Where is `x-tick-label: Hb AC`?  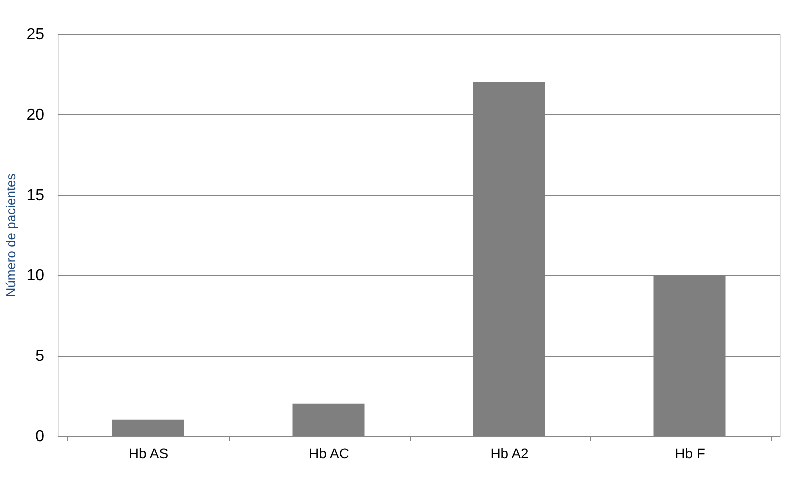
x-tick-label: Hb AC is located at coordinates (329, 454).